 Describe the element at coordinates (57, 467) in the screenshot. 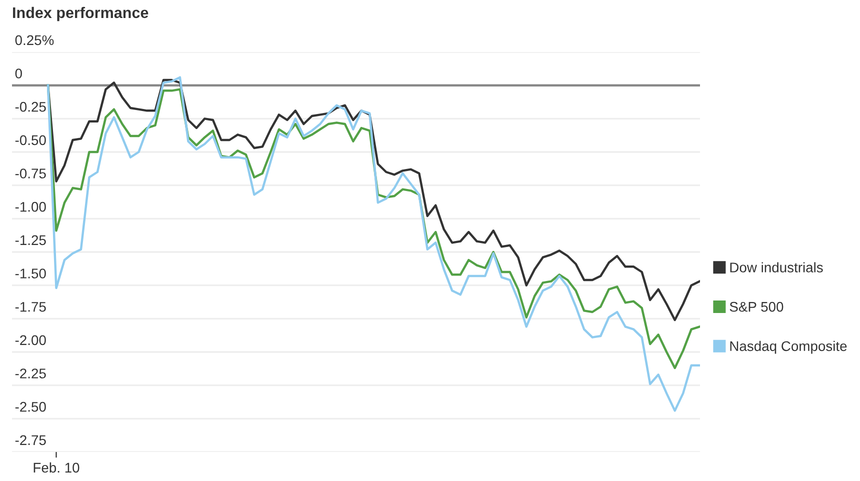

I see `x-tick-label: Feb. 10` at that location.